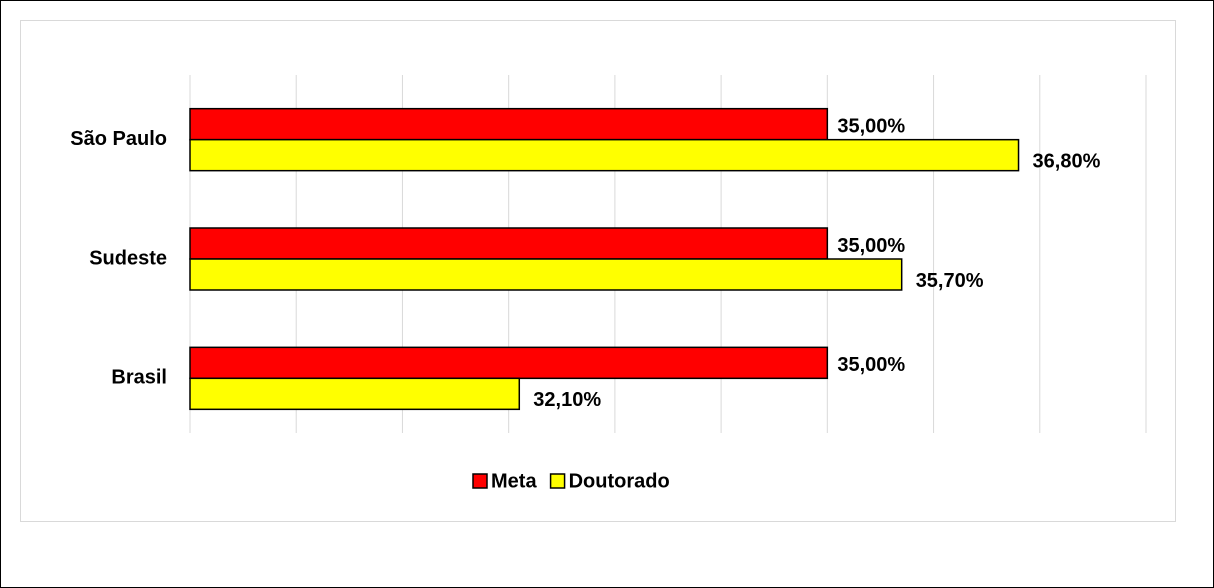 The width and height of the screenshot is (1214, 588). What do you see at coordinates (118, 139) in the screenshot?
I see `y-tick-label: São Paulo` at bounding box center [118, 139].